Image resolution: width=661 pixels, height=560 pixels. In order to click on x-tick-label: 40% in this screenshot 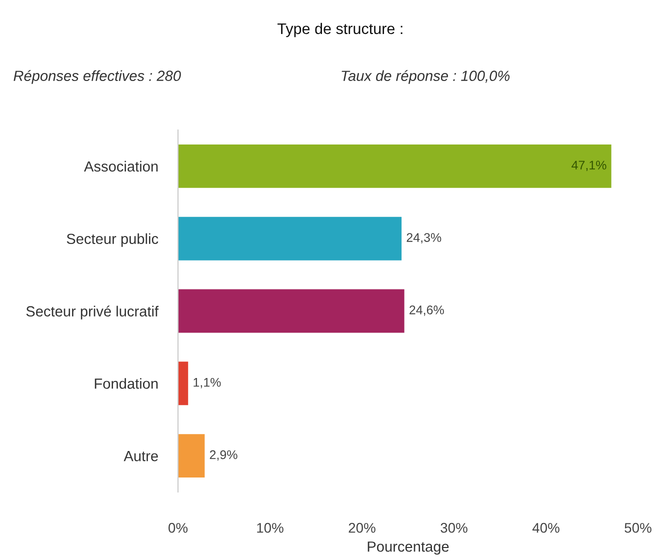, I will do `click(546, 527)`.